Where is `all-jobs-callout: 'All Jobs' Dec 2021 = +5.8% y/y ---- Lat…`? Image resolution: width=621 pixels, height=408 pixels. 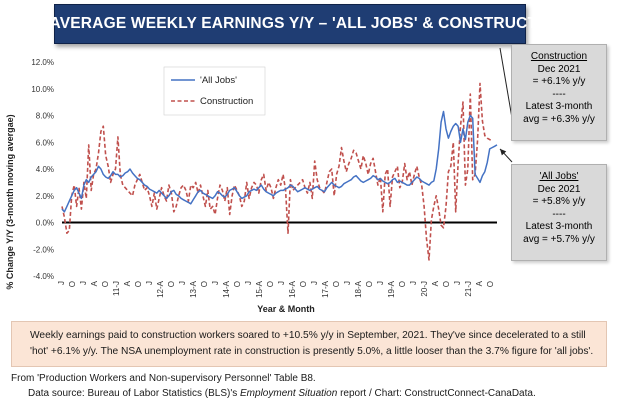 all-jobs-callout: 'All Jobs' Dec 2021 = +5.8% y/y ---- Lat… is located at coordinates (559, 212).